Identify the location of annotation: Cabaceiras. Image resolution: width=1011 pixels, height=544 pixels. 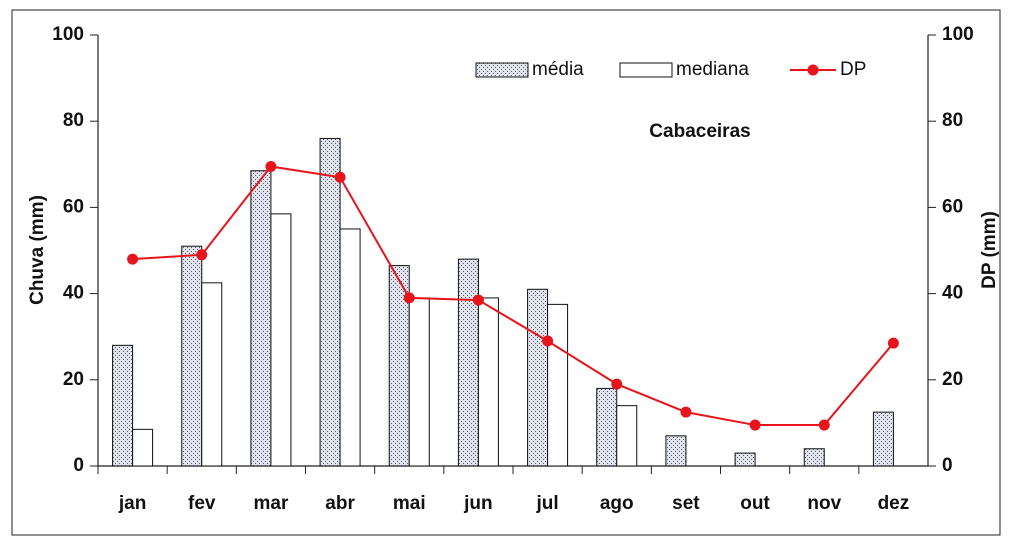
(699, 131).